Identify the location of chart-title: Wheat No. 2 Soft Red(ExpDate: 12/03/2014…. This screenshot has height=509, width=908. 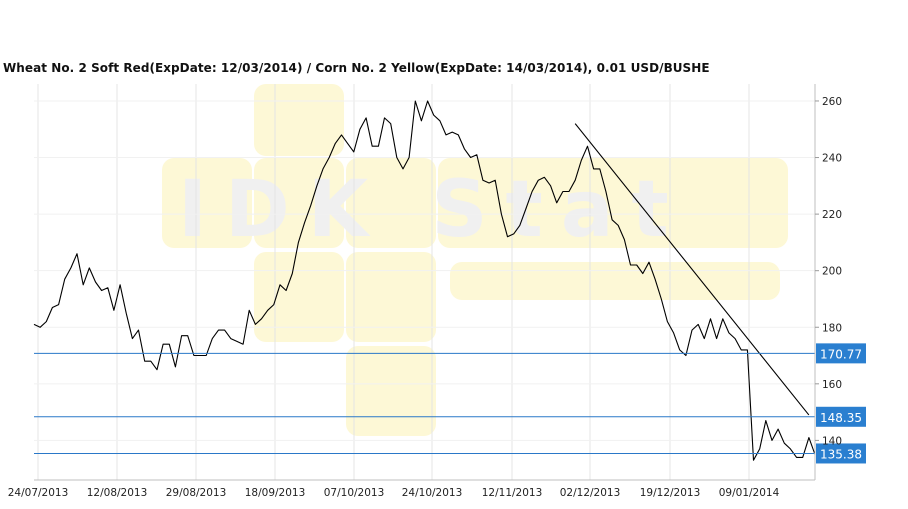
(356, 68).